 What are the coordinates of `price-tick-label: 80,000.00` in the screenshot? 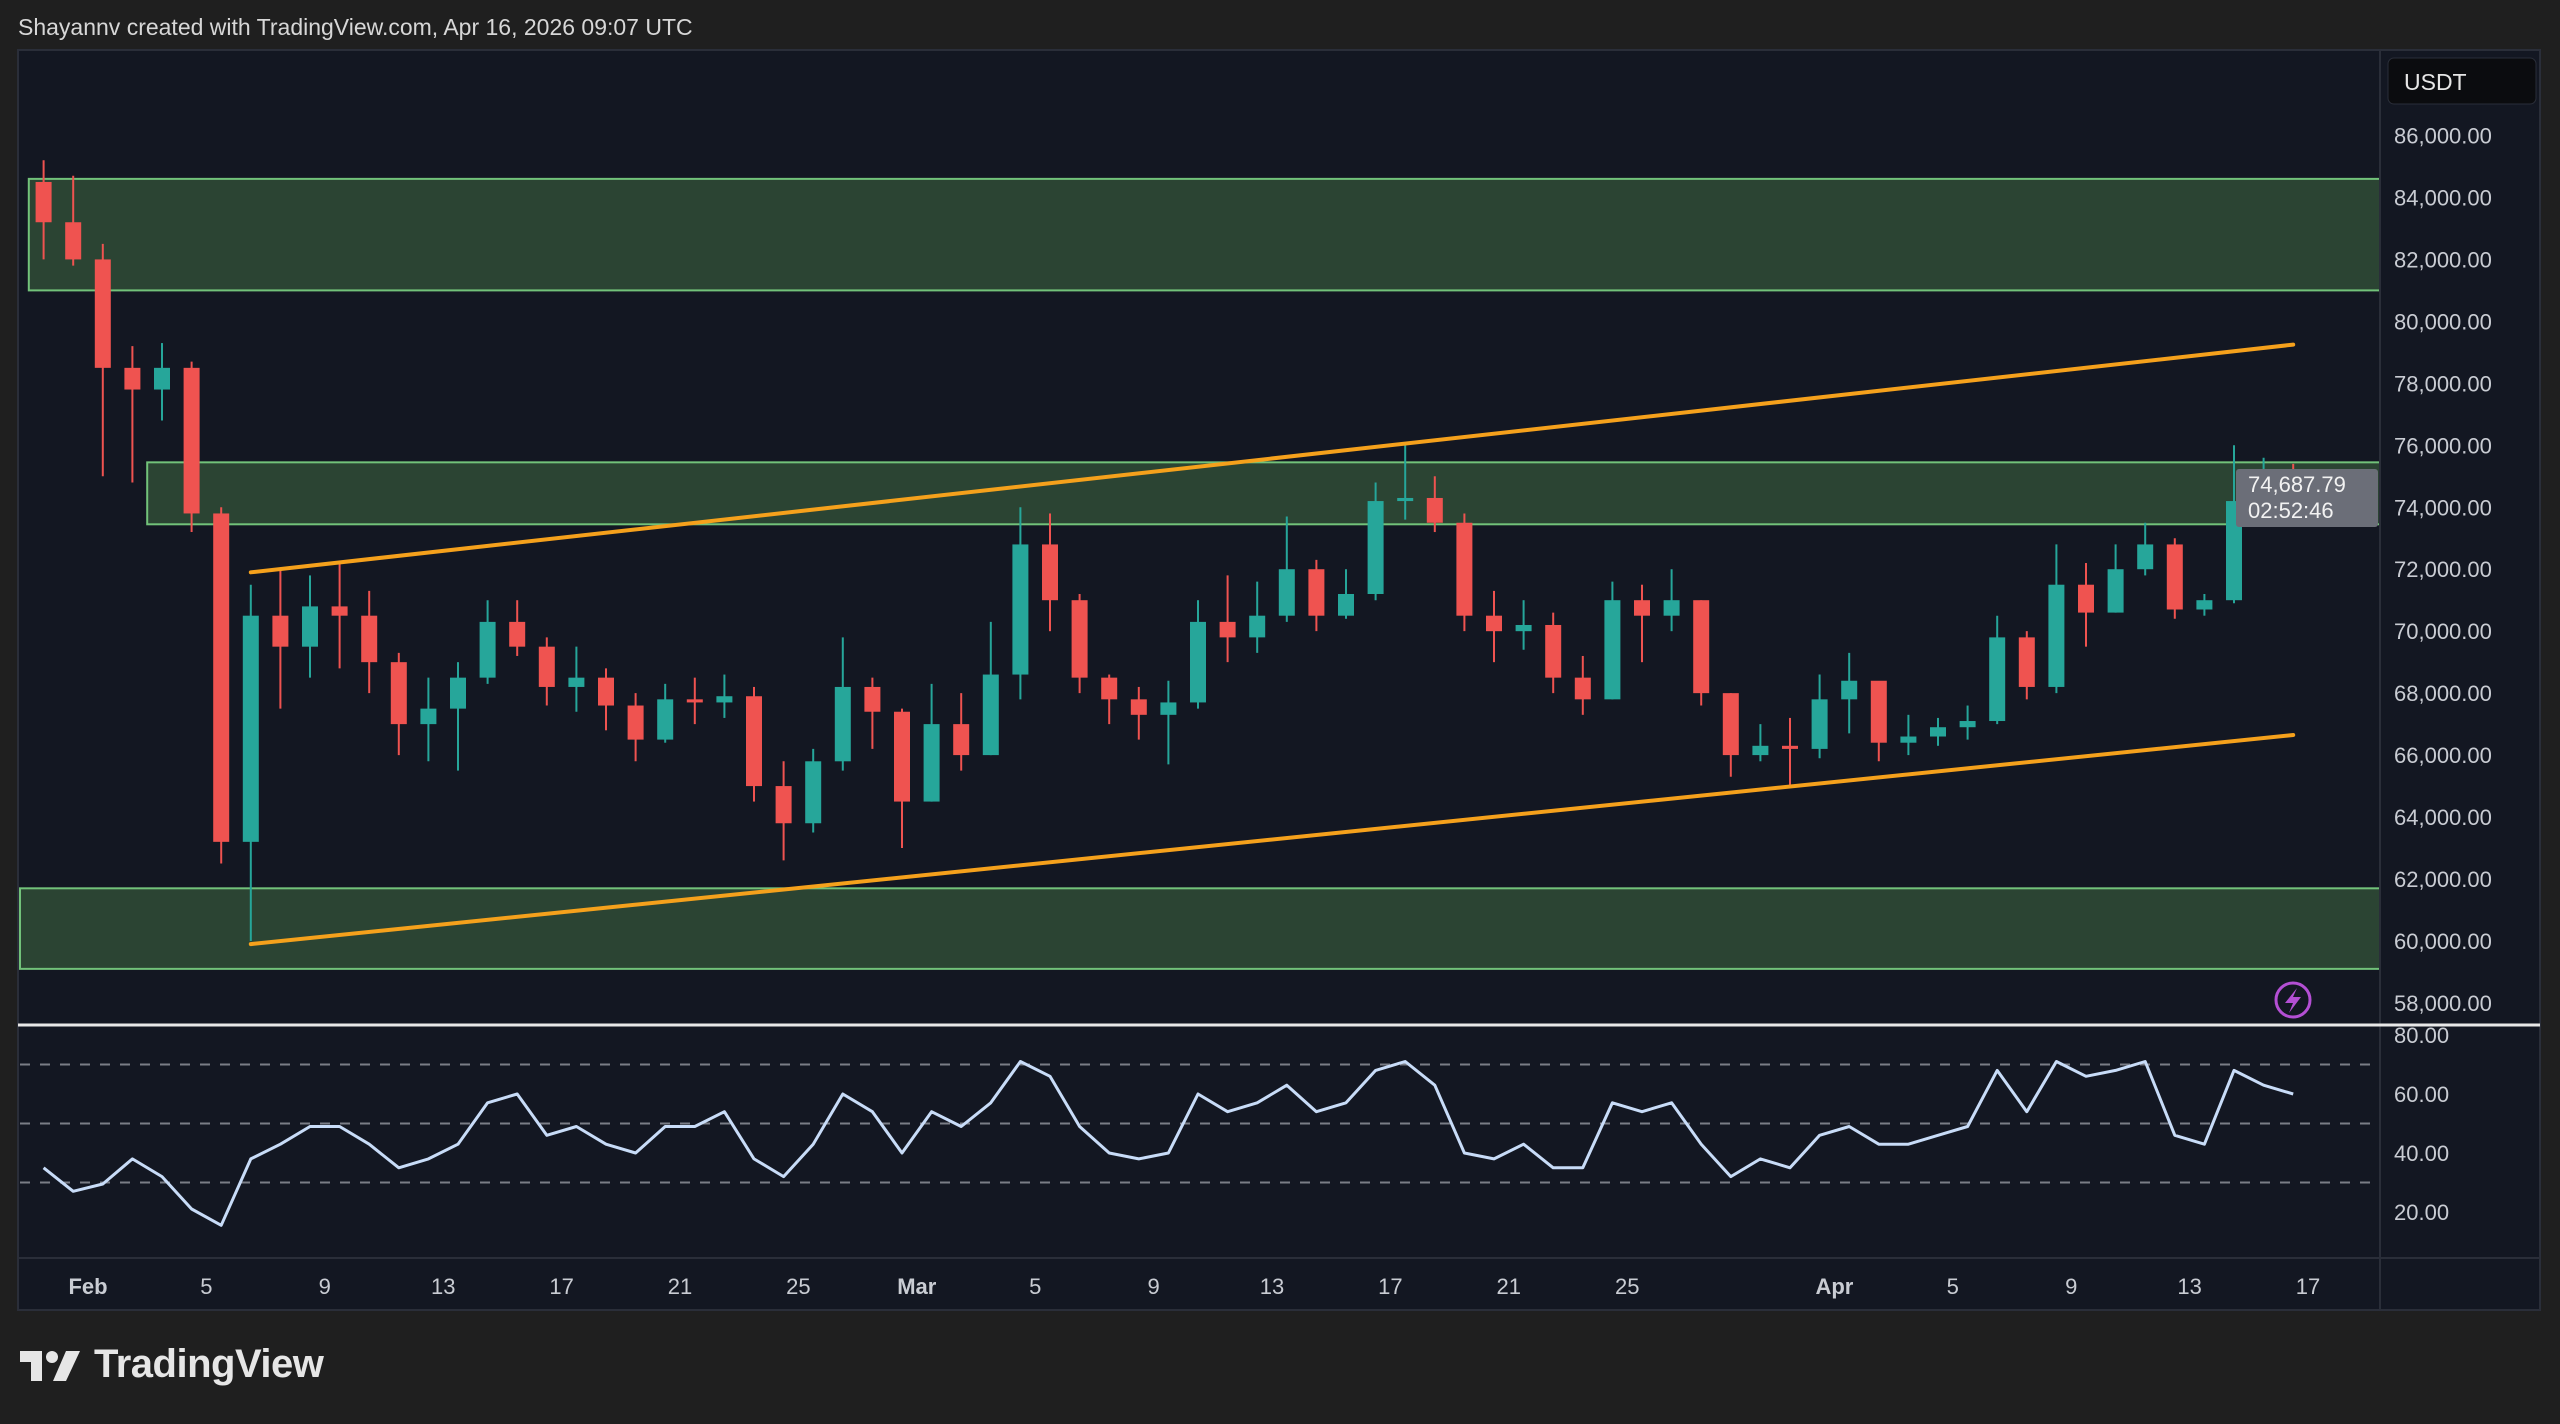 It's located at (2443, 321).